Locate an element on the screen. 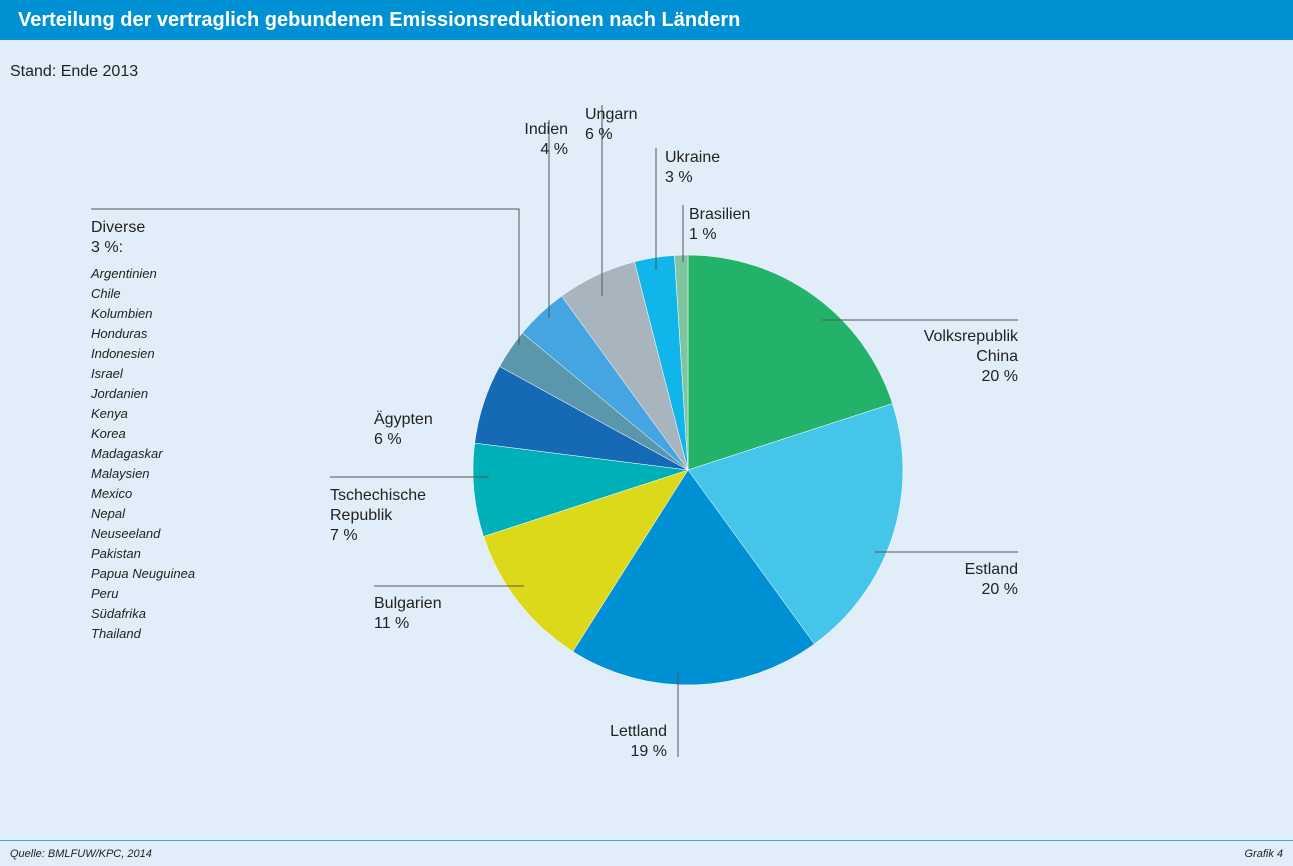 Image resolution: width=1293 pixels, height=866 pixels. category-label: Bulgarien is located at coordinates (408, 603).